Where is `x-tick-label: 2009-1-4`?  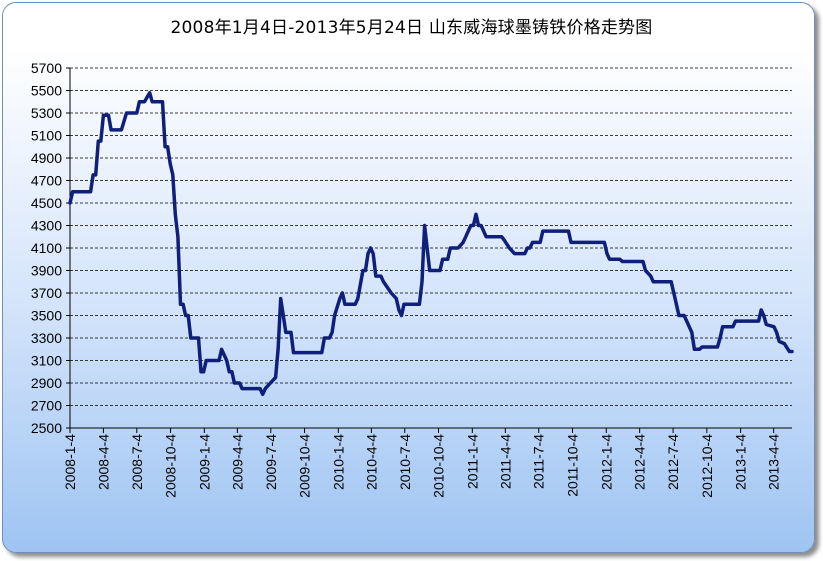 x-tick-label: 2009-1-4 is located at coordinates (204, 462).